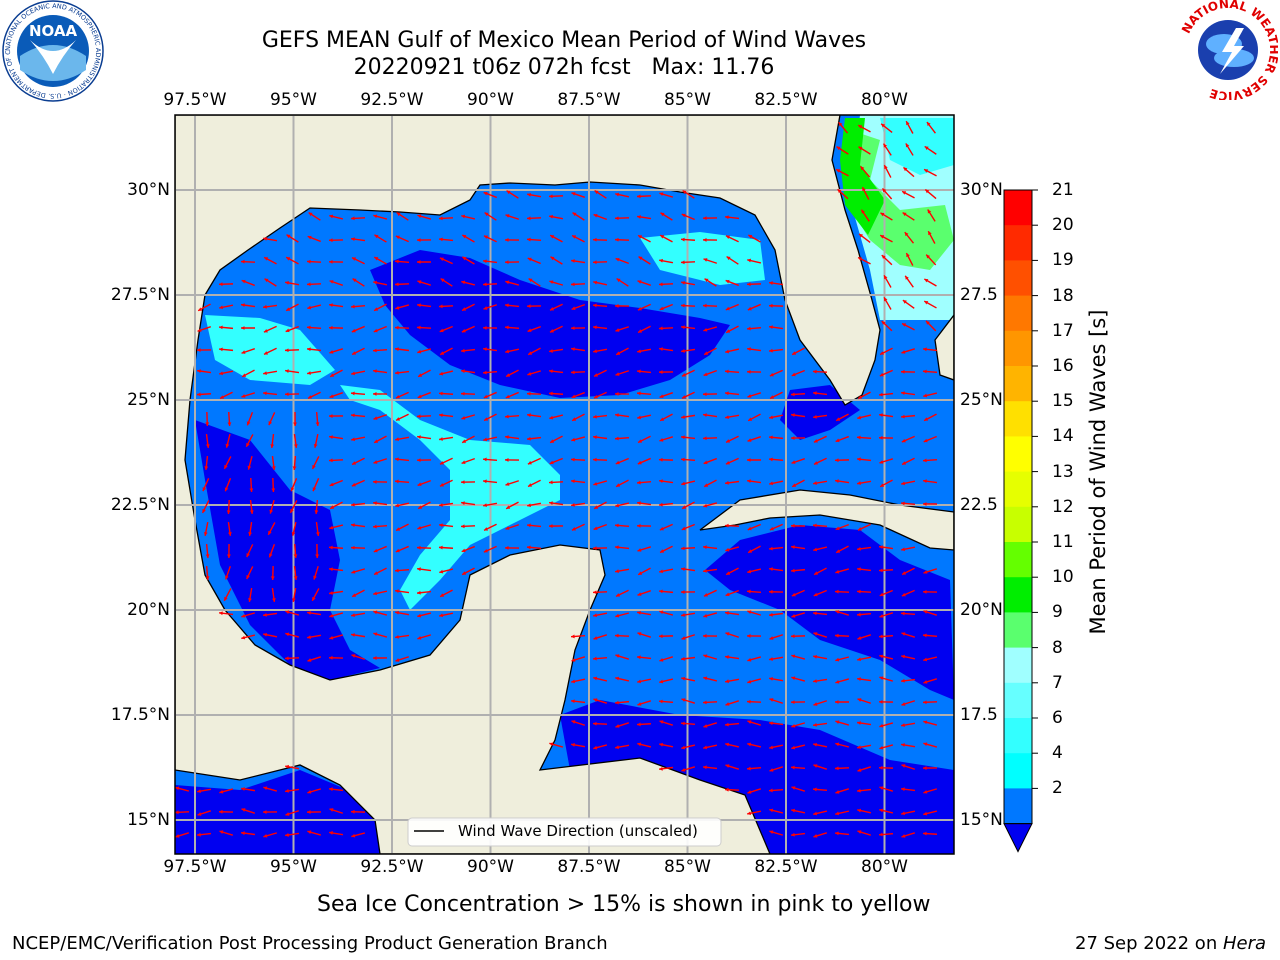  What do you see at coordinates (829, 612) in the screenshot?
I see `caribbean-low-period-region` at bounding box center [829, 612].